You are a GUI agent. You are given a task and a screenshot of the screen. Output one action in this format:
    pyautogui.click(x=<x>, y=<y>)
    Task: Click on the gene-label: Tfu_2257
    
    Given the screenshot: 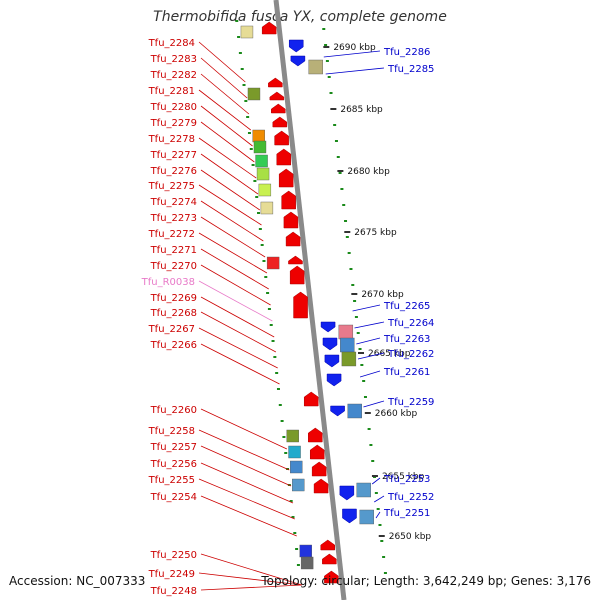 What is the action you would take?
    pyautogui.click(x=173, y=447)
    